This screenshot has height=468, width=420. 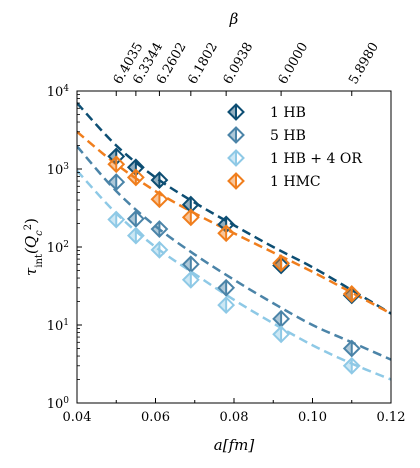 What do you see at coordinates (39, 233) in the screenshot?
I see `y-label-sub2: c` at bounding box center [39, 233].